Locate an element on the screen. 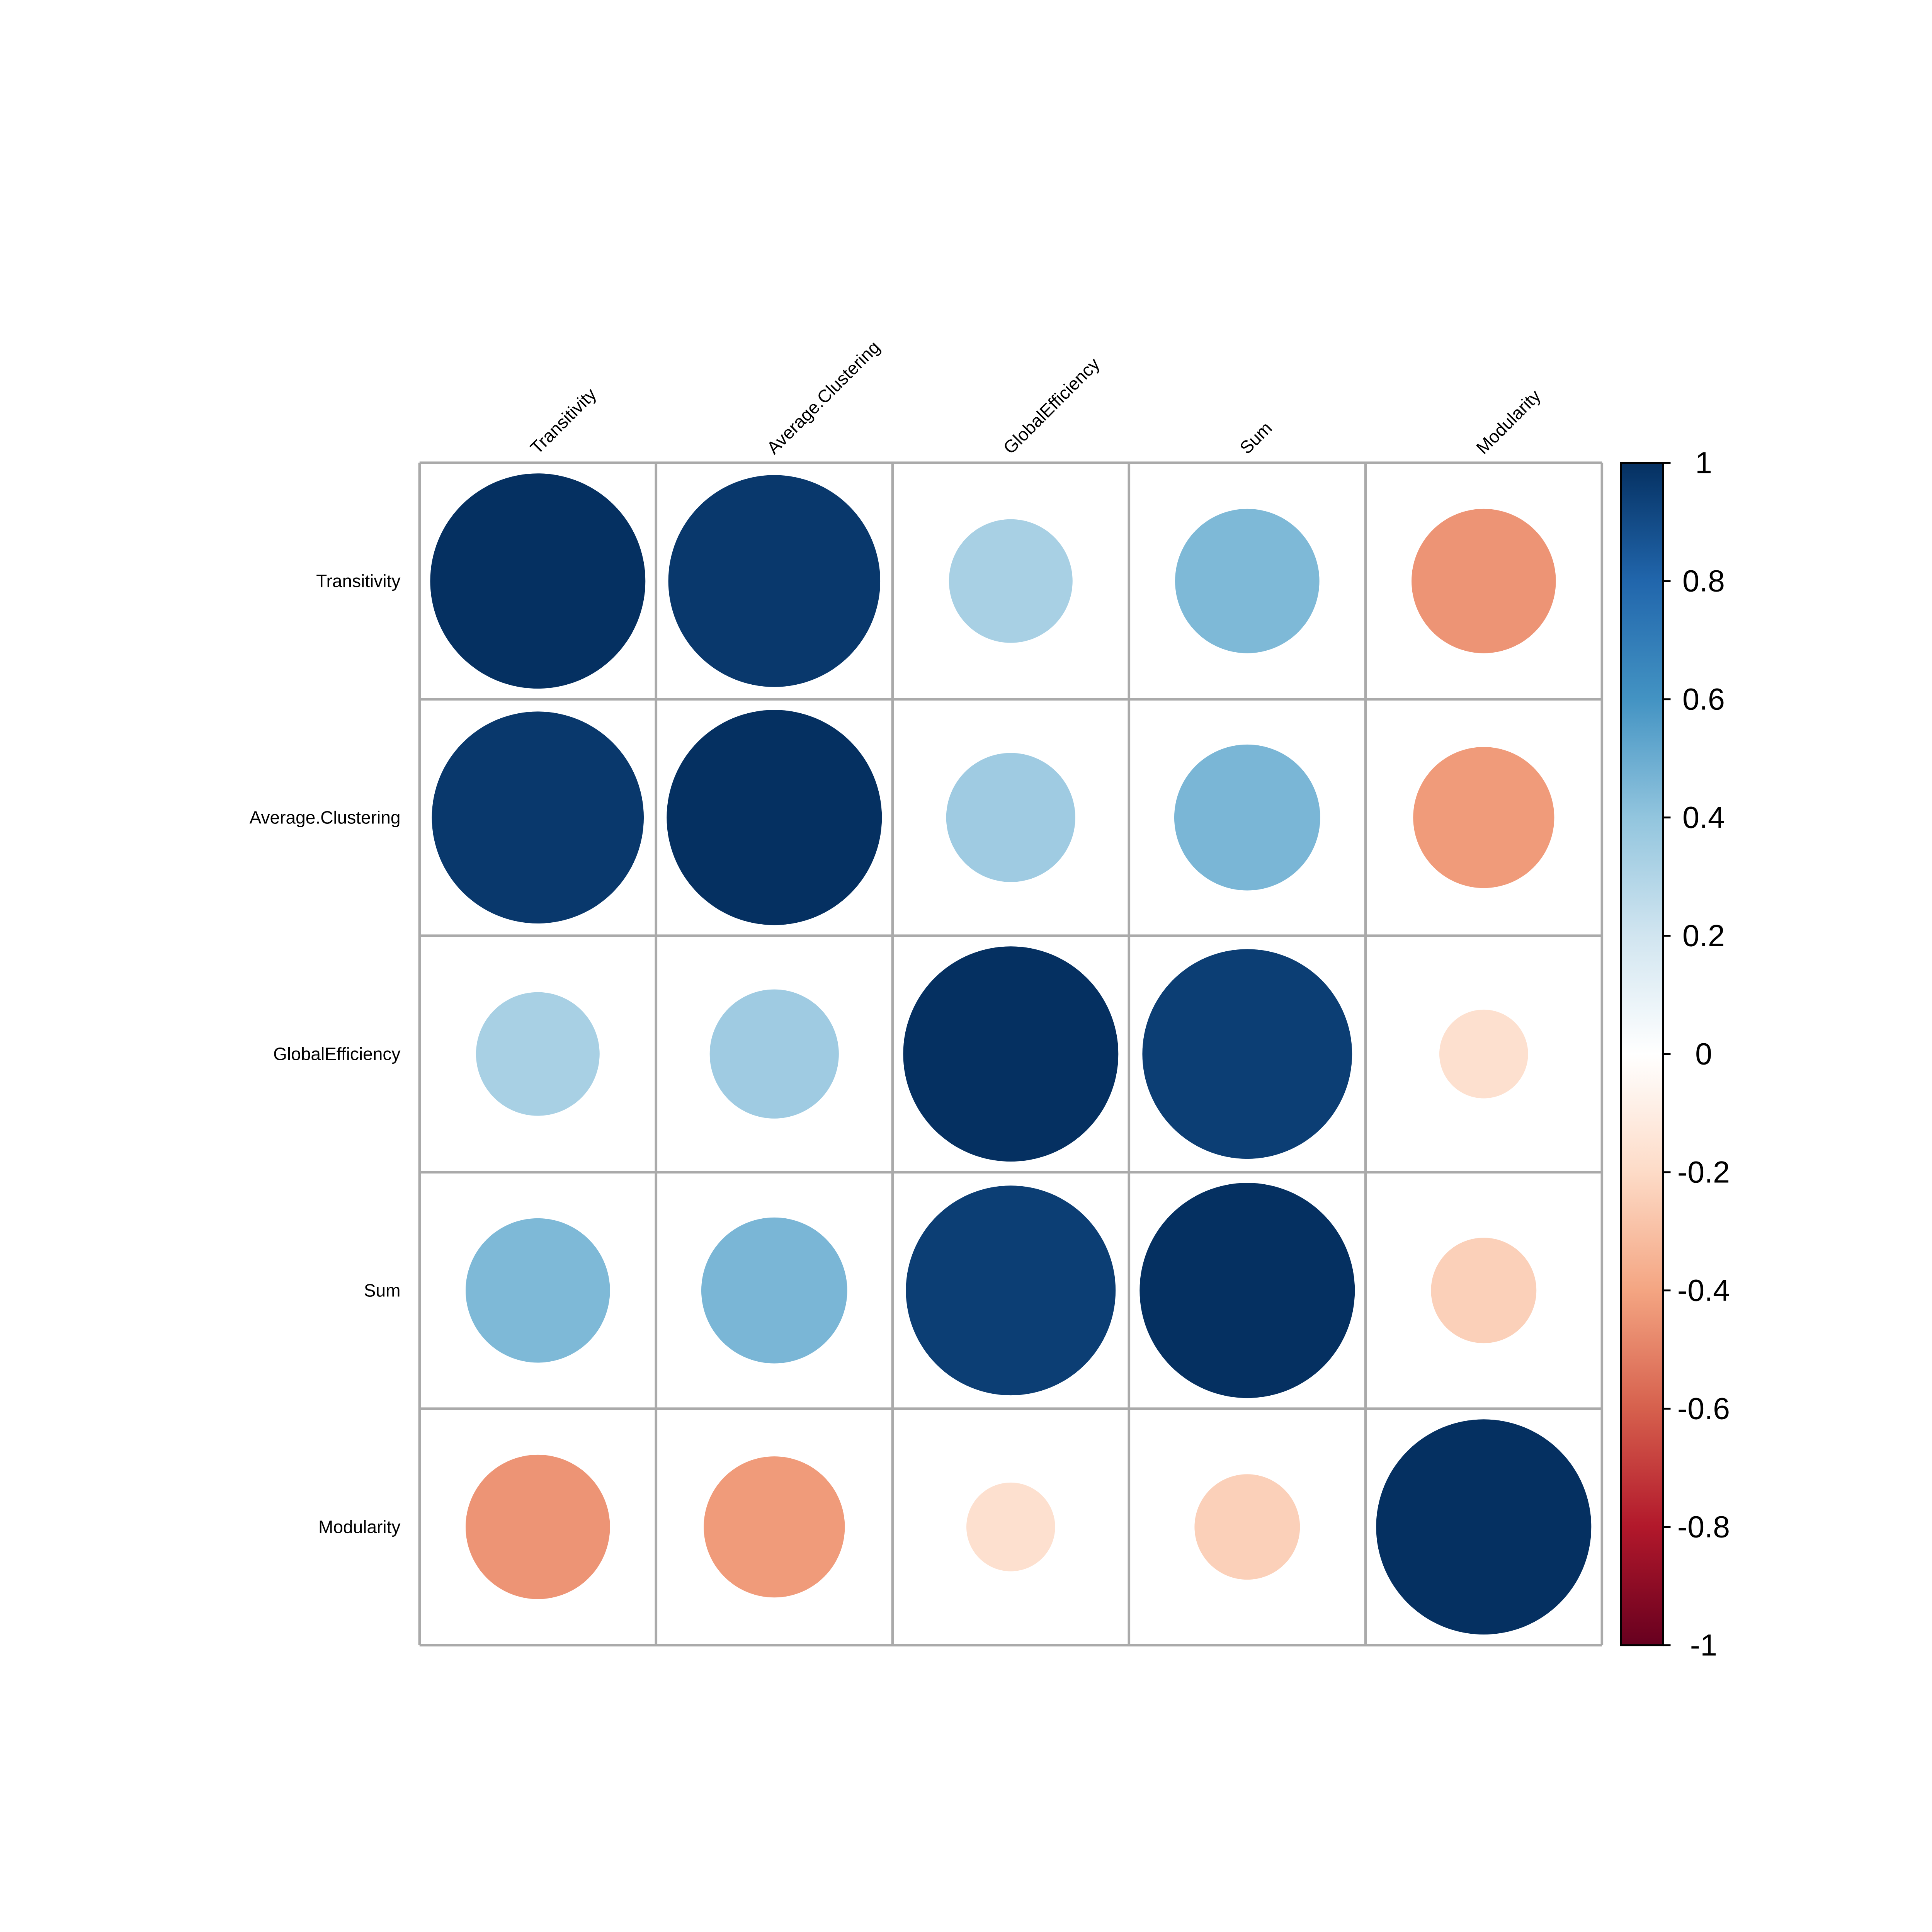  colorbar-tick-label: 0.4 is located at coordinates (1703, 818).